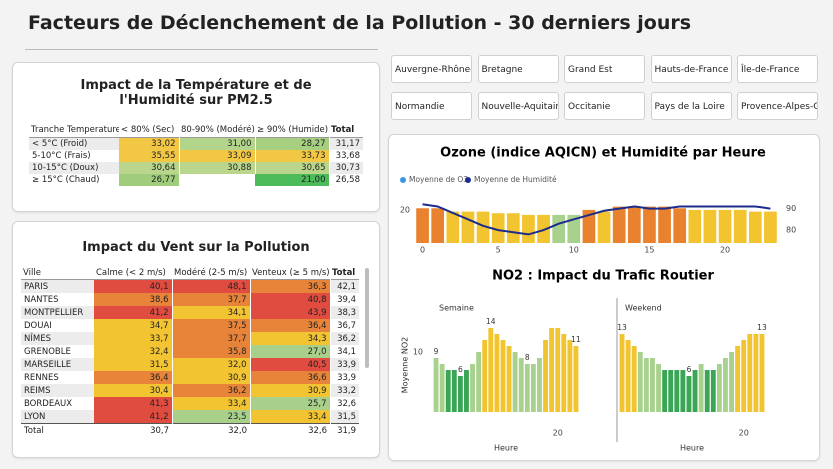 This screenshot has width=833, height=469. What do you see at coordinates (431, 69) in the screenshot?
I see `region-button: Auvergne-Rhône-Alpes` at bounding box center [431, 69].